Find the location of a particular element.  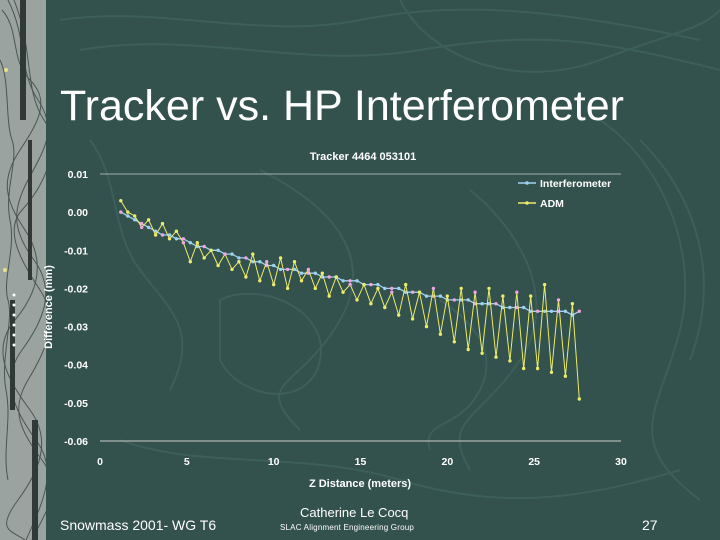

y-tick-label: -0.04 is located at coordinates (76, 366).